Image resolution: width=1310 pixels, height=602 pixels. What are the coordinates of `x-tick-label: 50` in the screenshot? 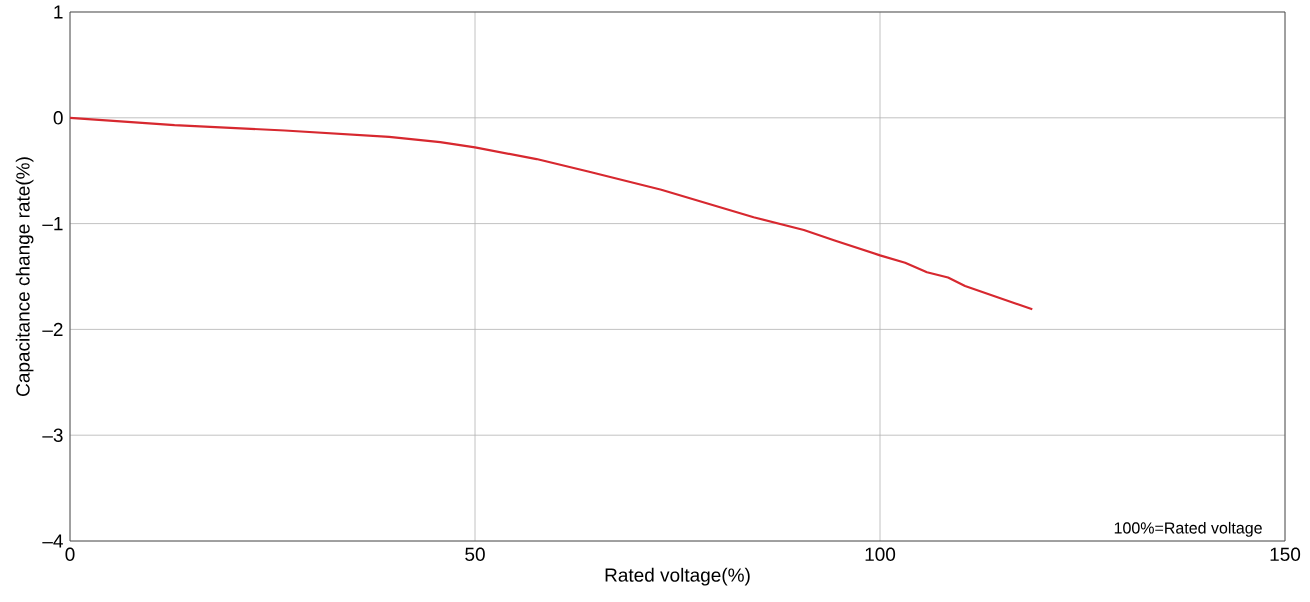 It's located at (475, 554).